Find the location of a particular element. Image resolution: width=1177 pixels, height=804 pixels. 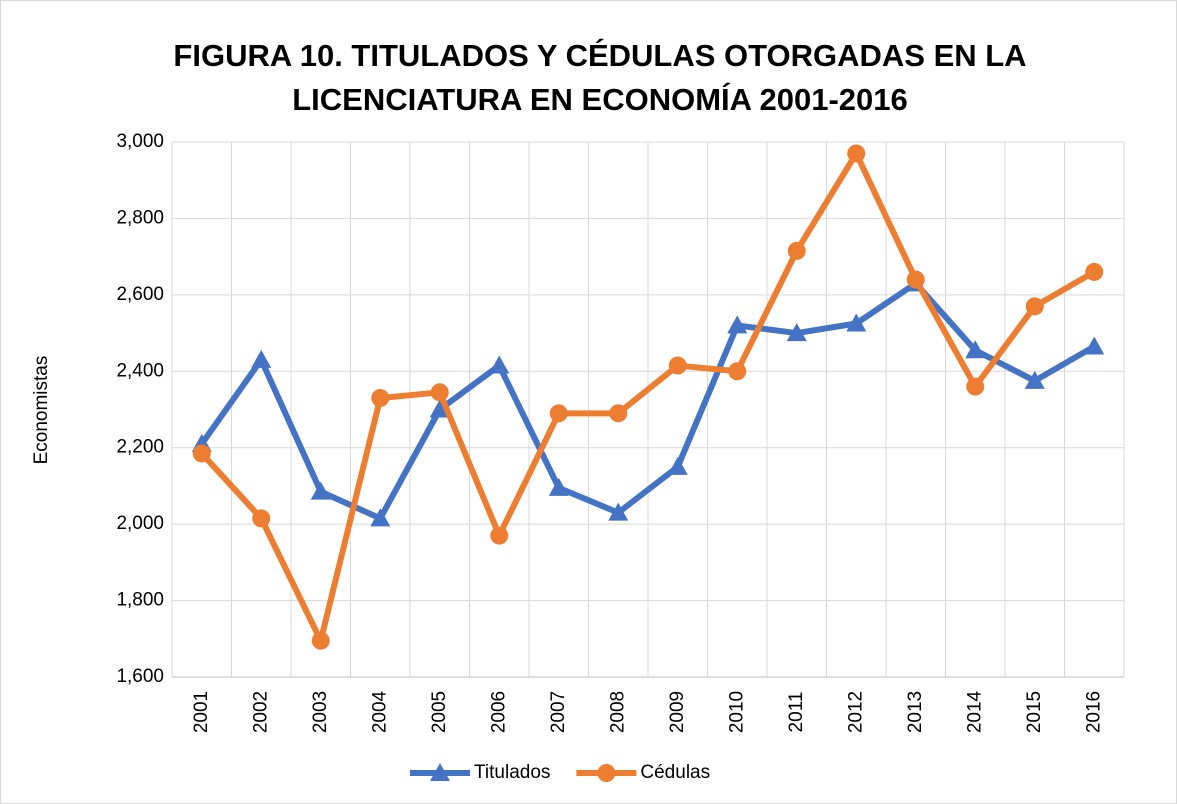

y-axis-label: Economistas is located at coordinates (41, 410).